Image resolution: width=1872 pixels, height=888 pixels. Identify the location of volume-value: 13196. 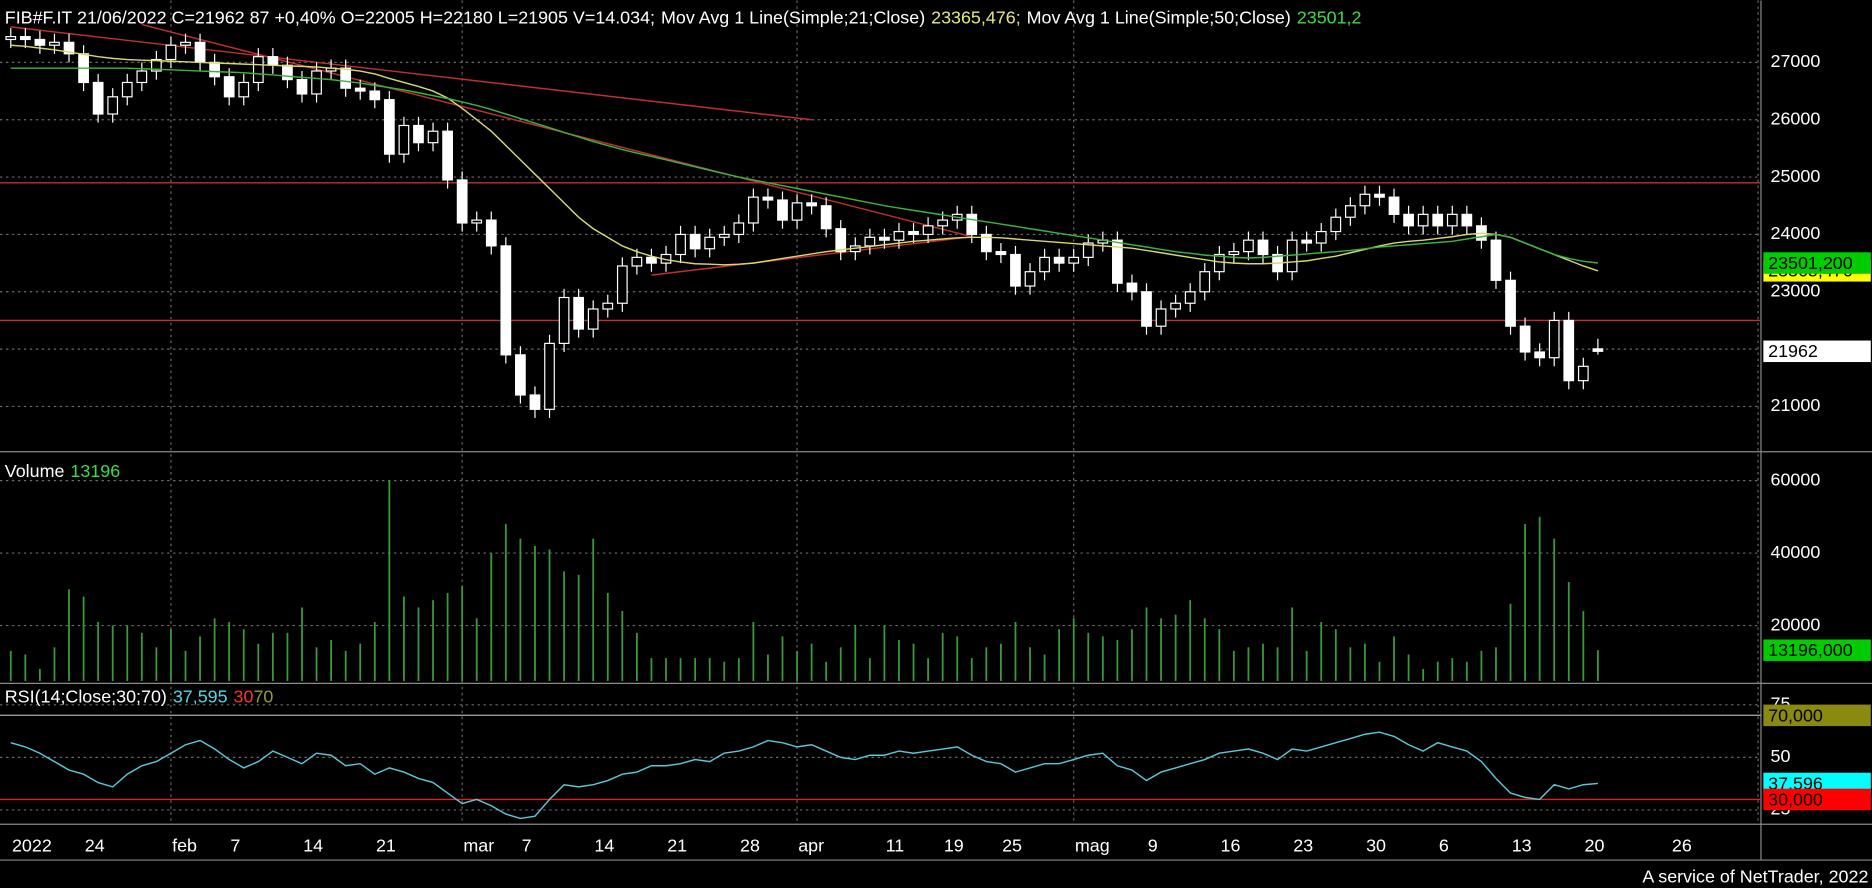
(95, 471).